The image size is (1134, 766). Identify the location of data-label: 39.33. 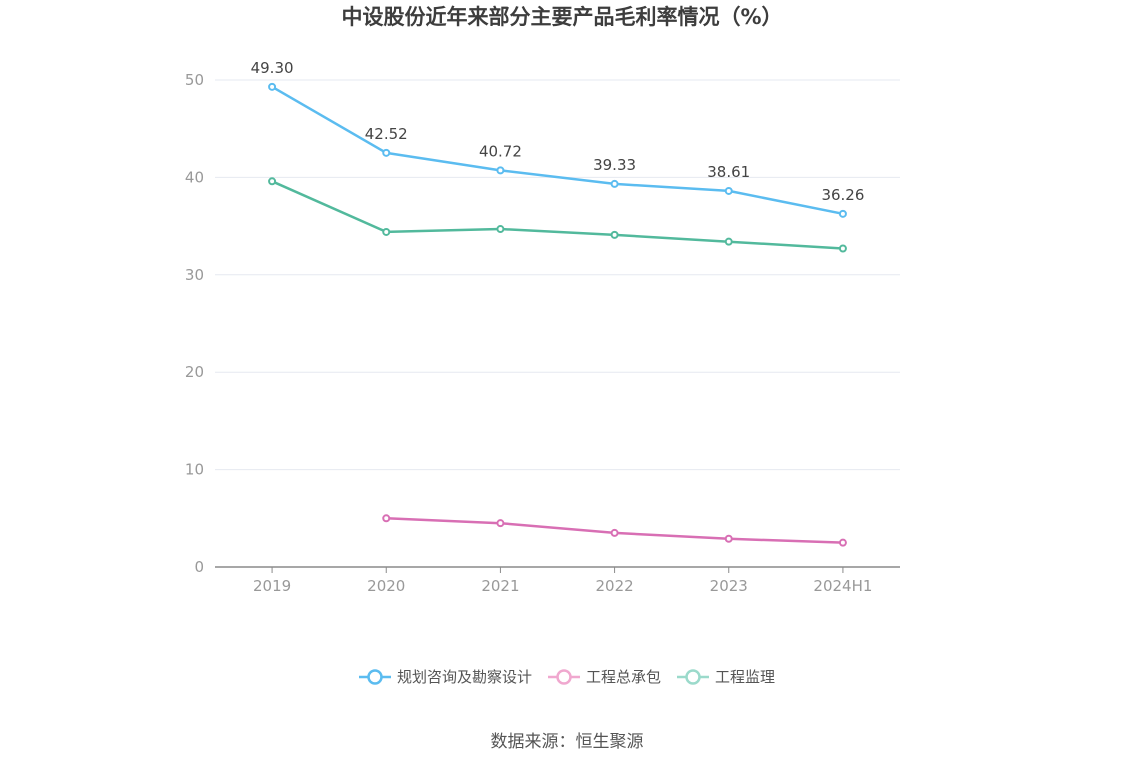
(614, 165).